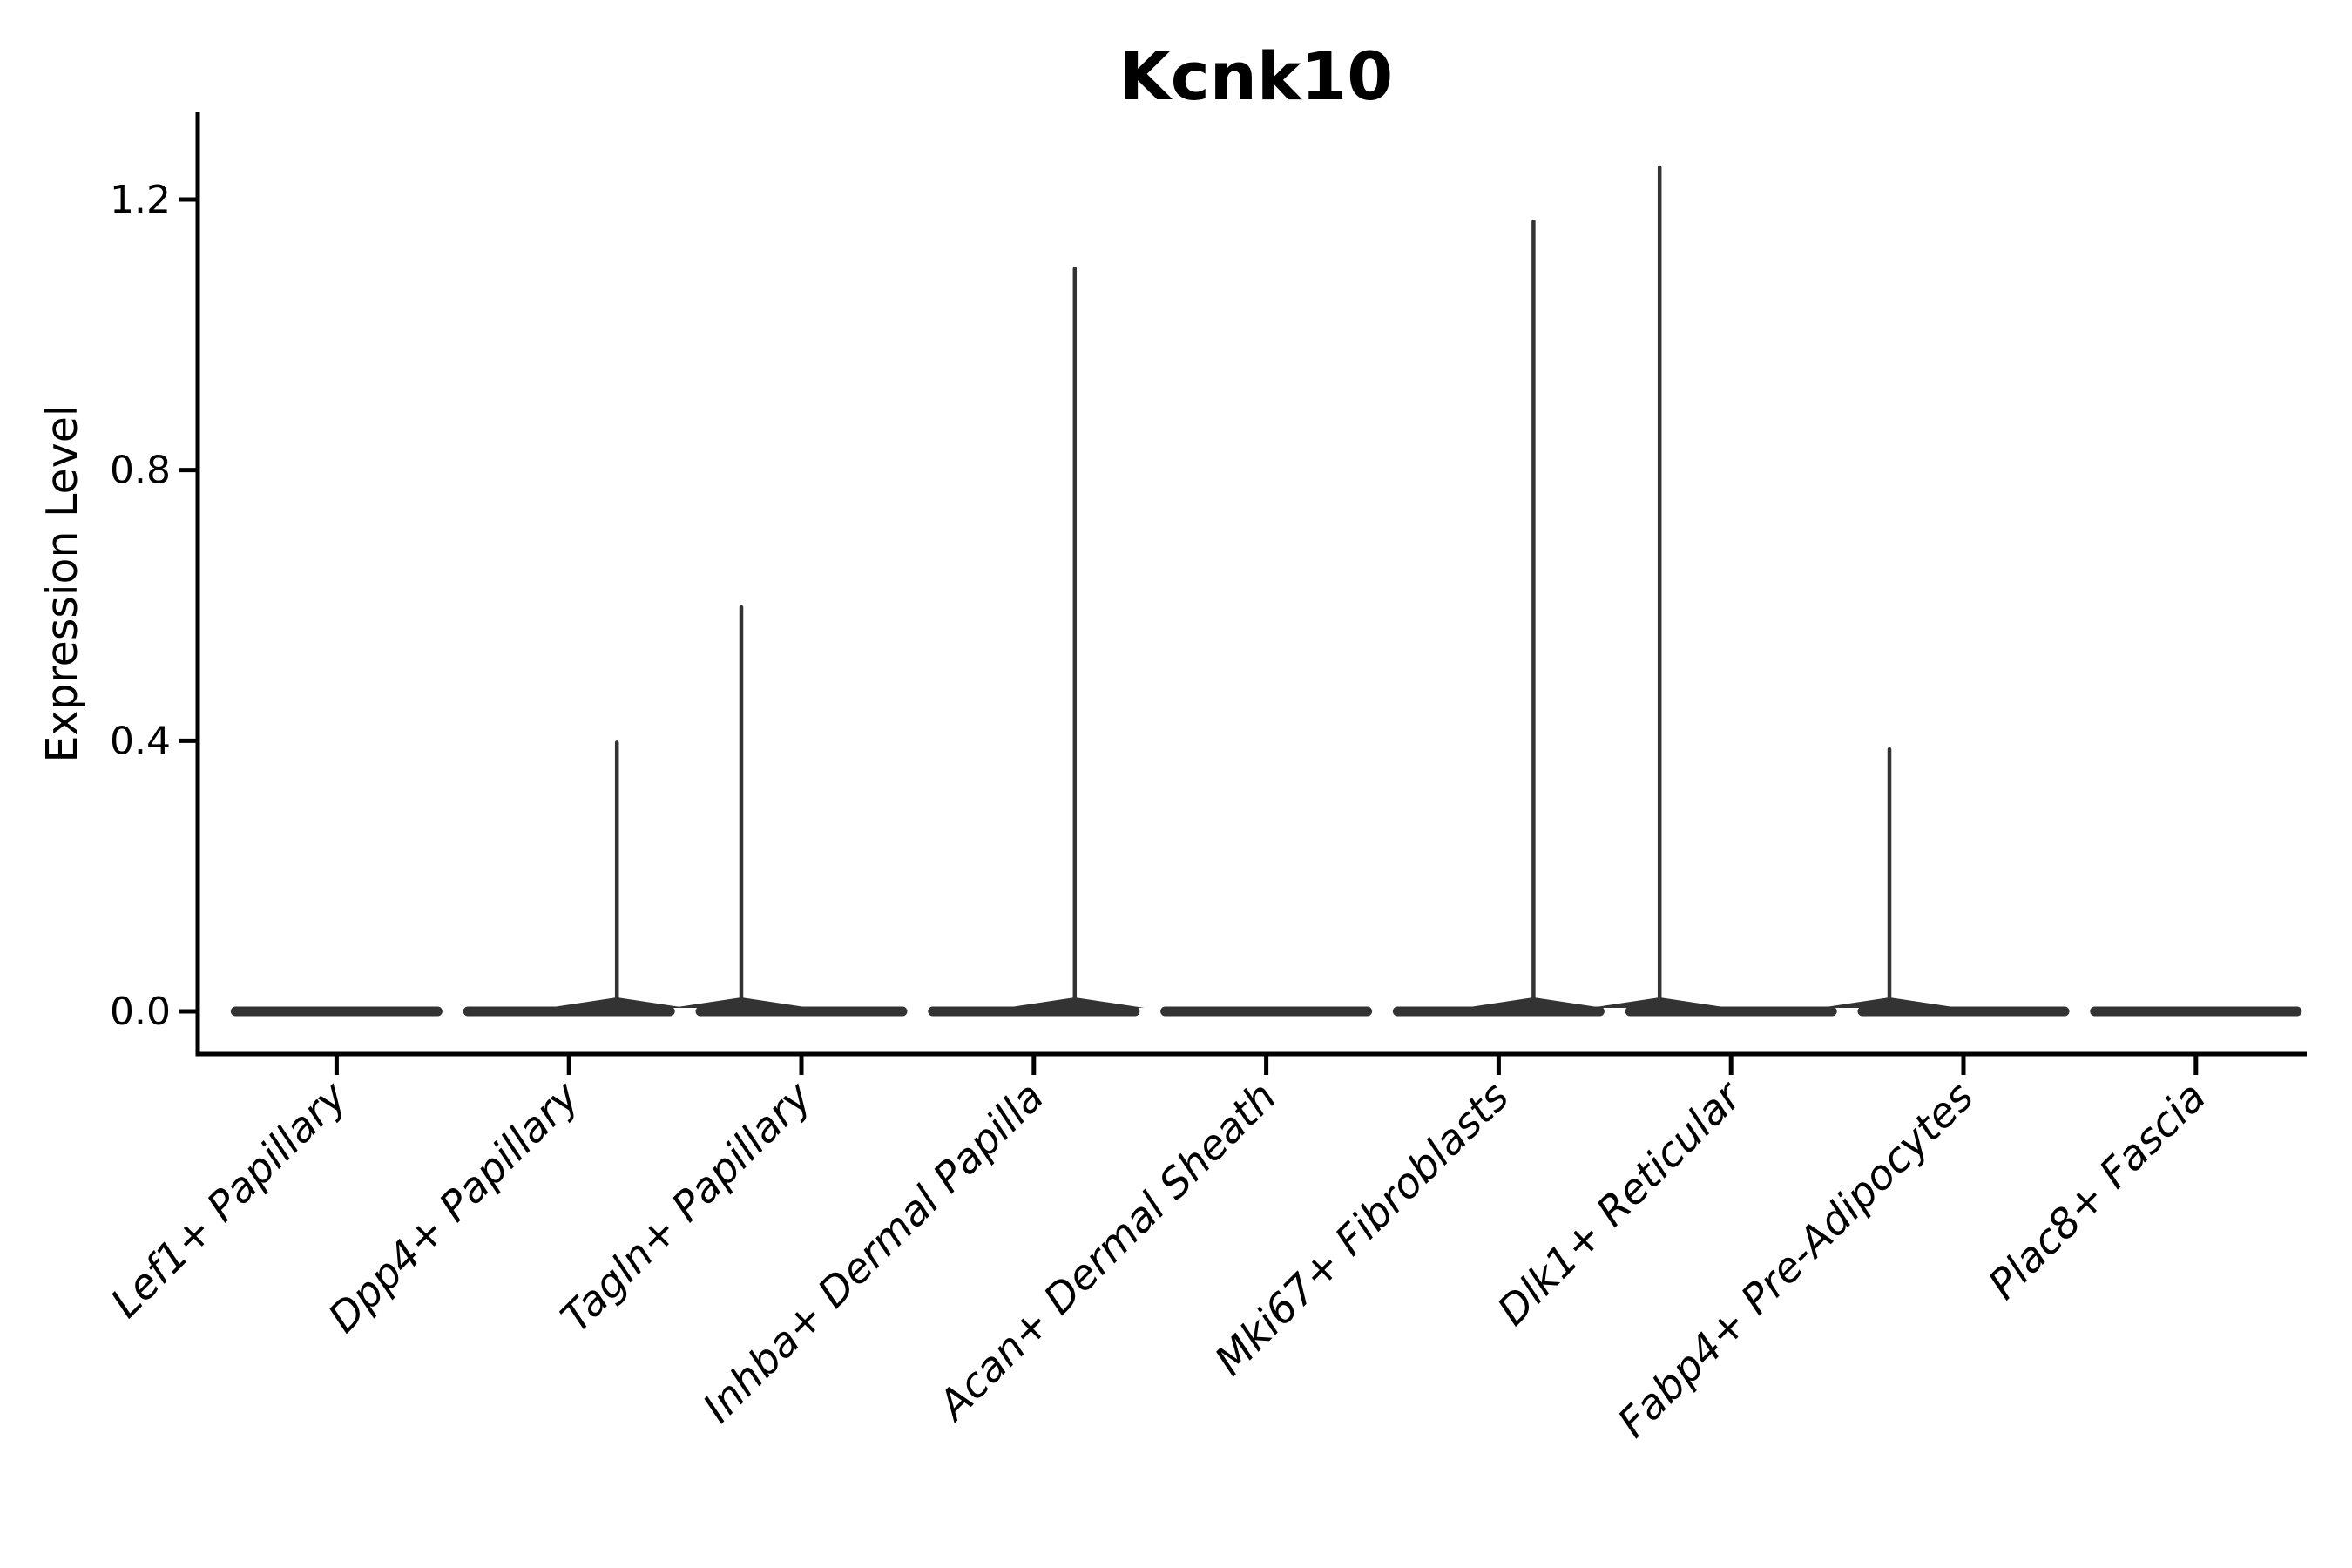 The width and height of the screenshot is (2352, 1568). Describe the element at coordinates (2097, 1191) in the screenshot. I see `x-tick-label: Plac8+ Fascia` at that location.